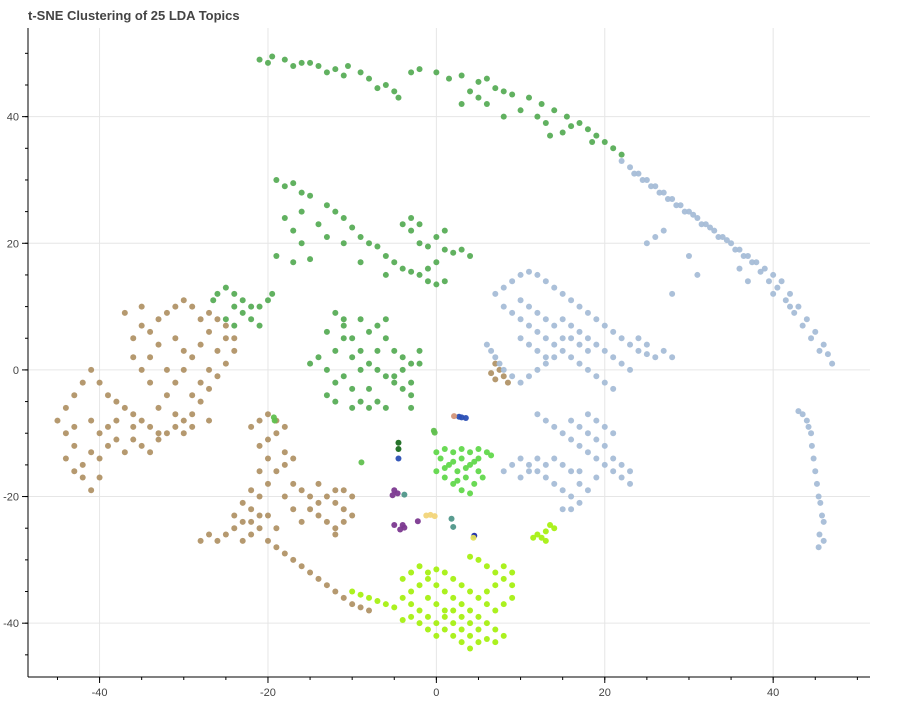  What do you see at coordinates (100, 693) in the screenshot?
I see `x-tick-label: -40` at bounding box center [100, 693].